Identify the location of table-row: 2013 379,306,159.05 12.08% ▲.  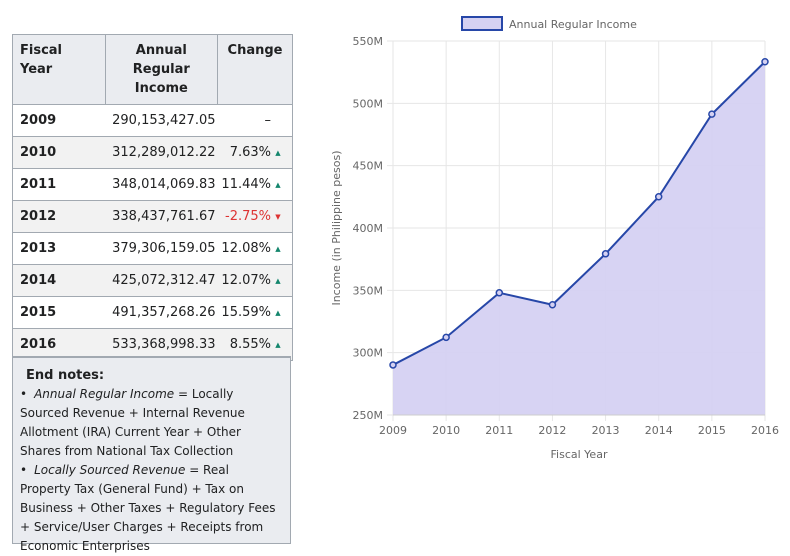
(152, 248).